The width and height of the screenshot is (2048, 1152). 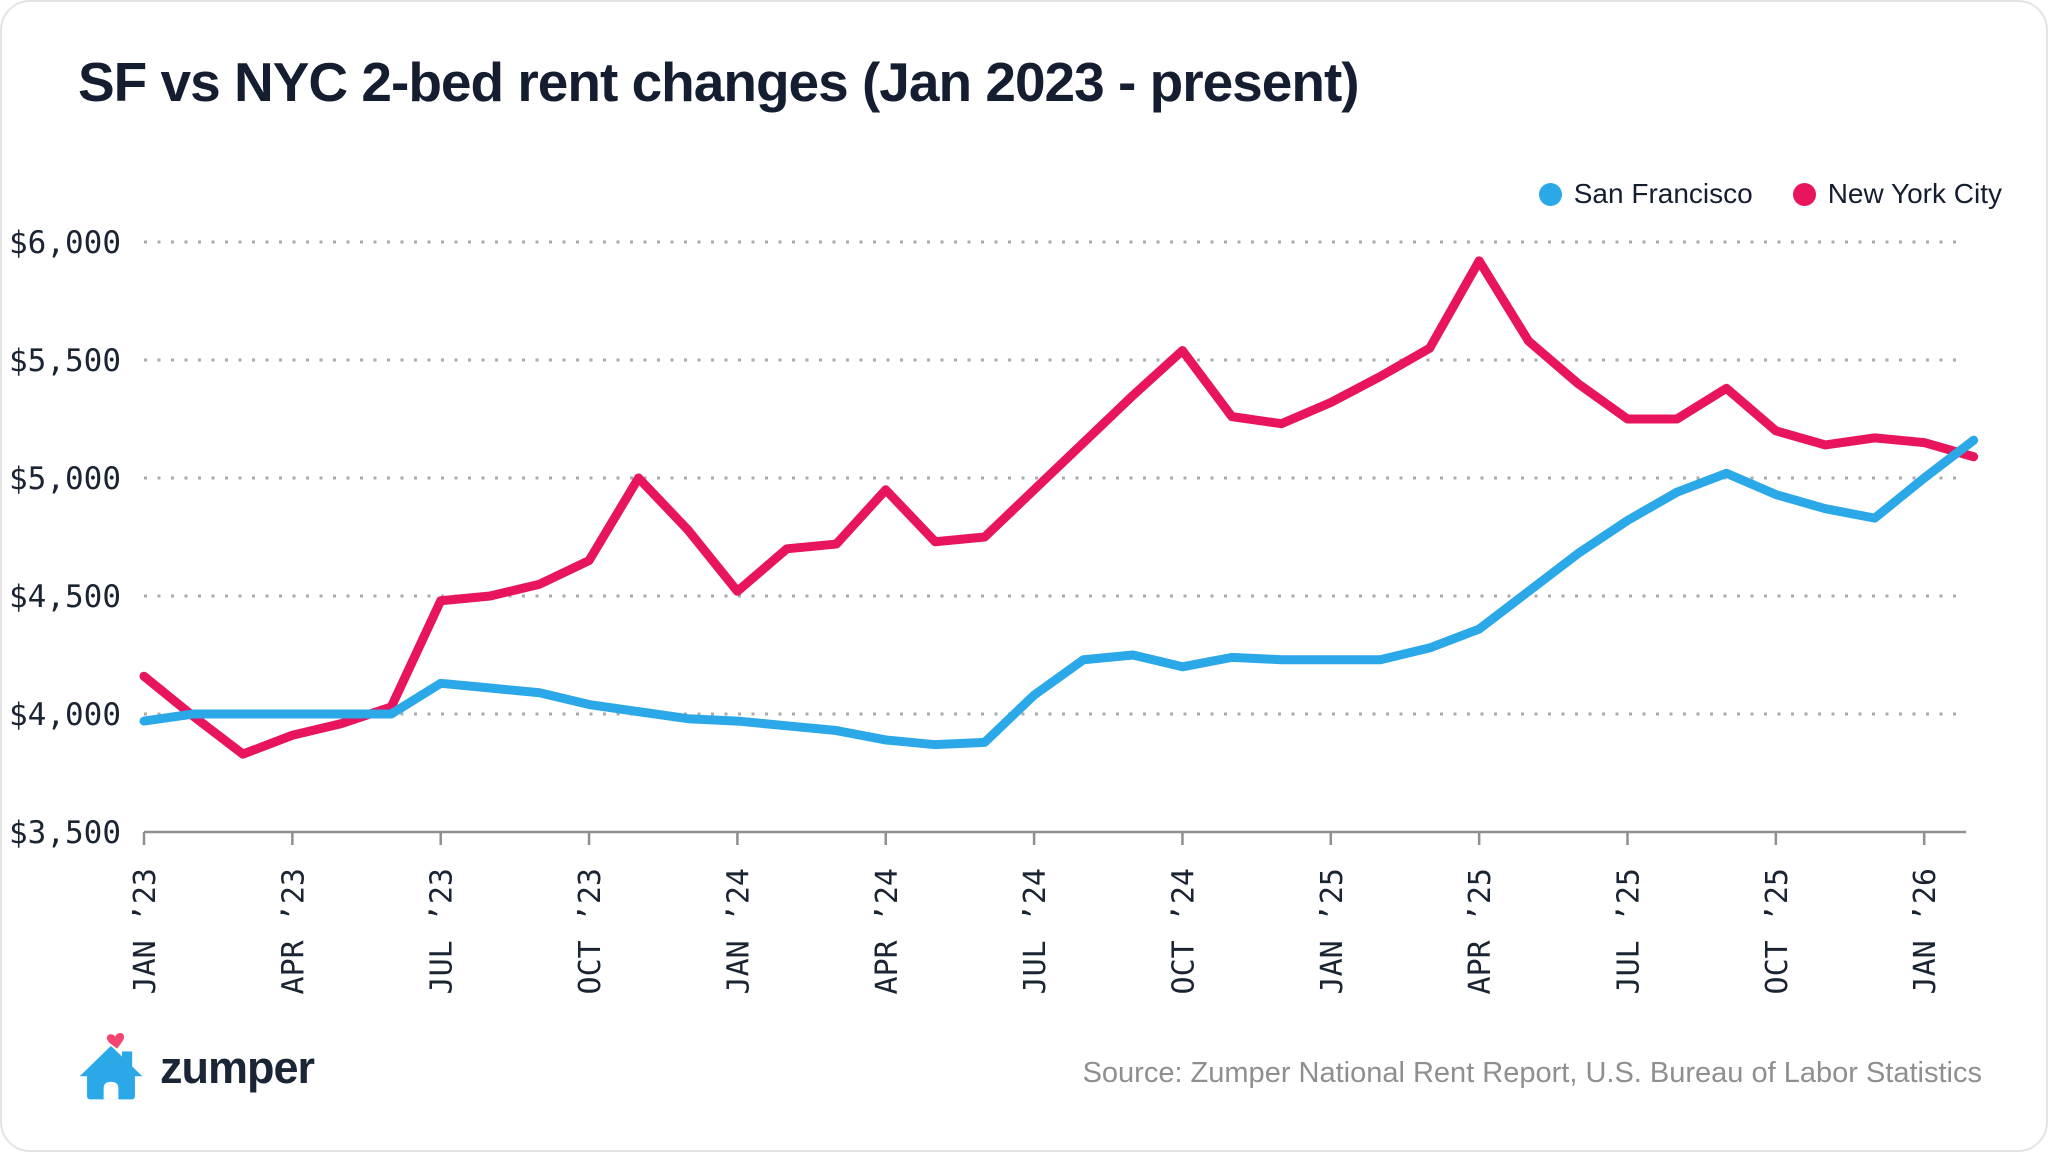 I want to click on san-francisco-dot-icon, so click(x=1550, y=194).